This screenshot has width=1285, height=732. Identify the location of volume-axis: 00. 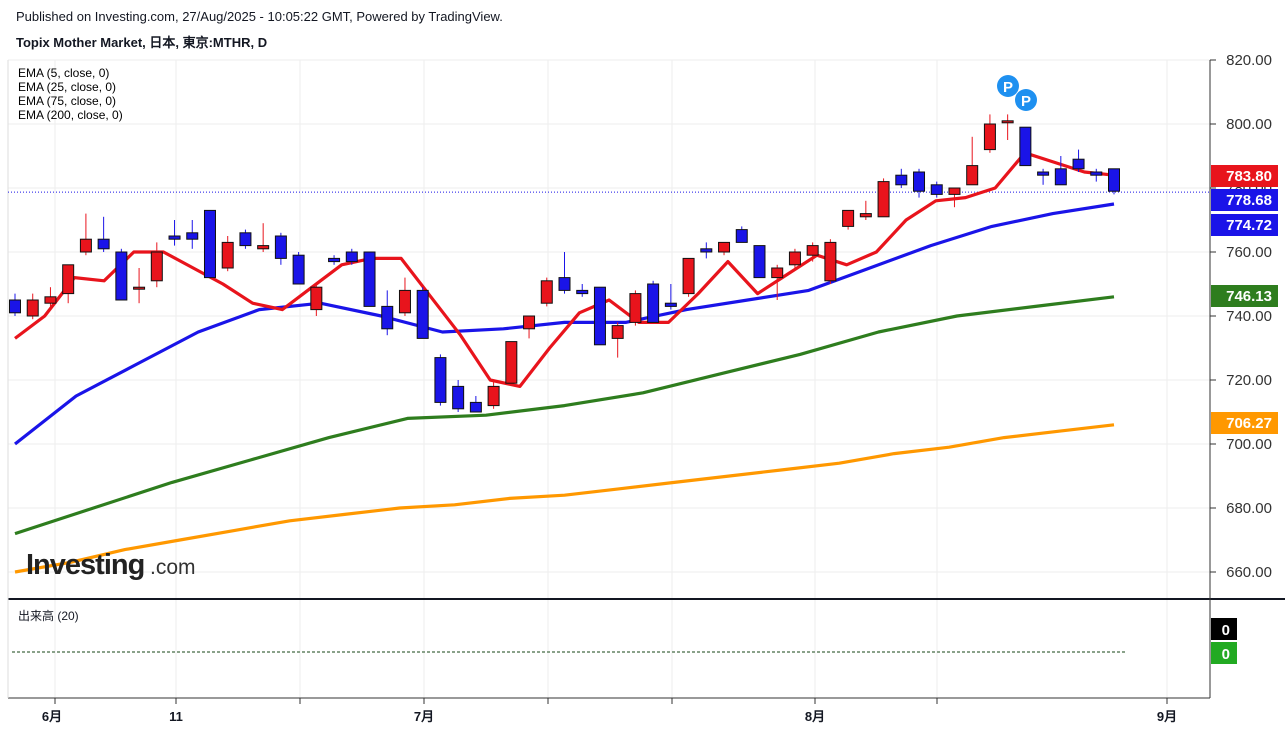
(1224, 641).